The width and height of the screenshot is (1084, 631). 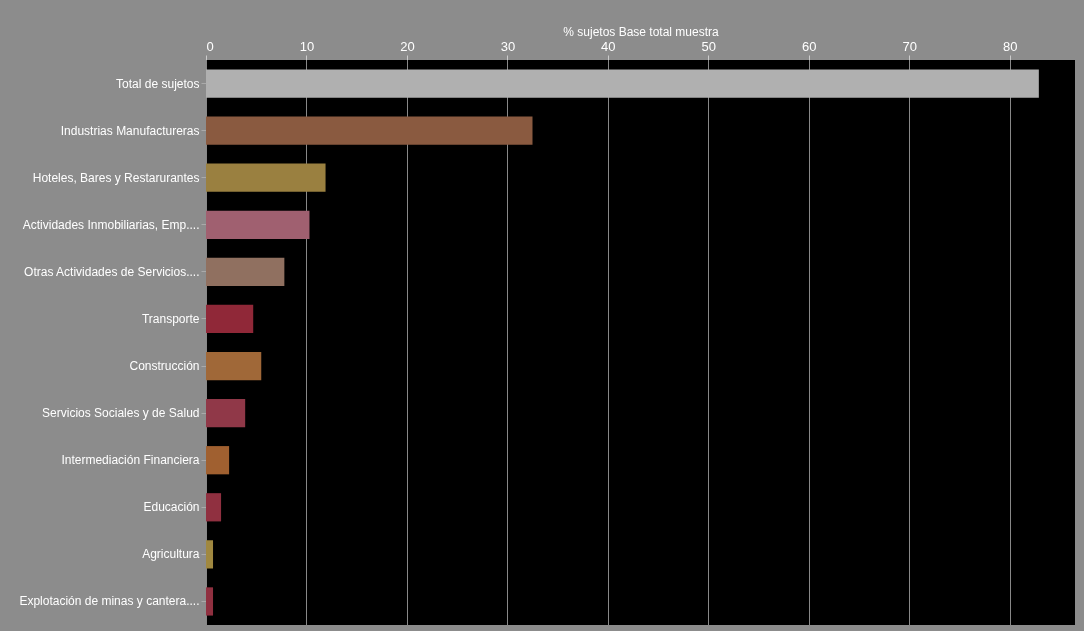 What do you see at coordinates (608, 46) in the screenshot?
I see `x-tick-label: 40` at bounding box center [608, 46].